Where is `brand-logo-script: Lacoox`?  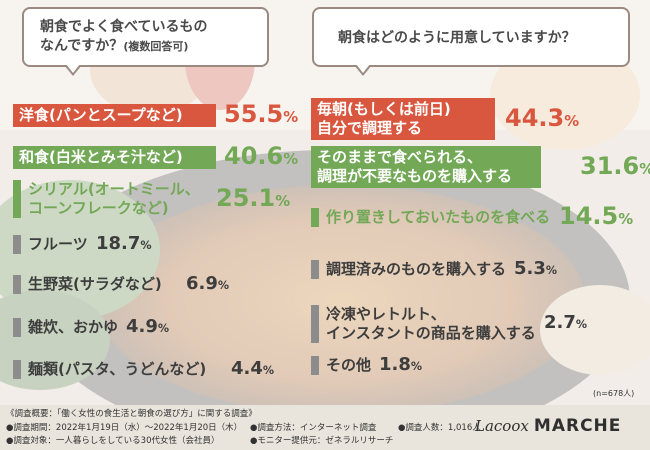 brand-logo-script: Lacoox is located at coordinates (502, 426).